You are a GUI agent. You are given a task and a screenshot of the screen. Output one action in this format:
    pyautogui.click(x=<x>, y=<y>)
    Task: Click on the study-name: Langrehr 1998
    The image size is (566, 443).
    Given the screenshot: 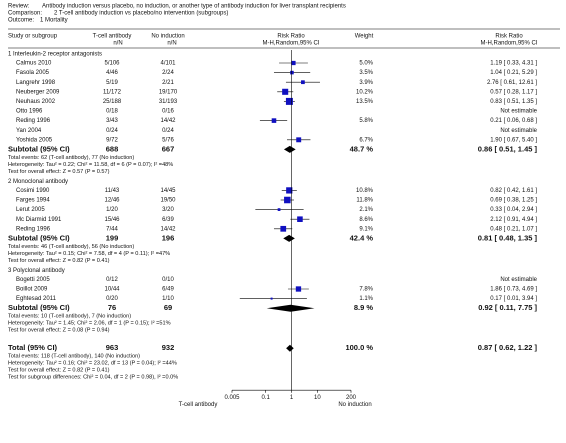 What is the action you would take?
    pyautogui.click(x=36, y=83)
    